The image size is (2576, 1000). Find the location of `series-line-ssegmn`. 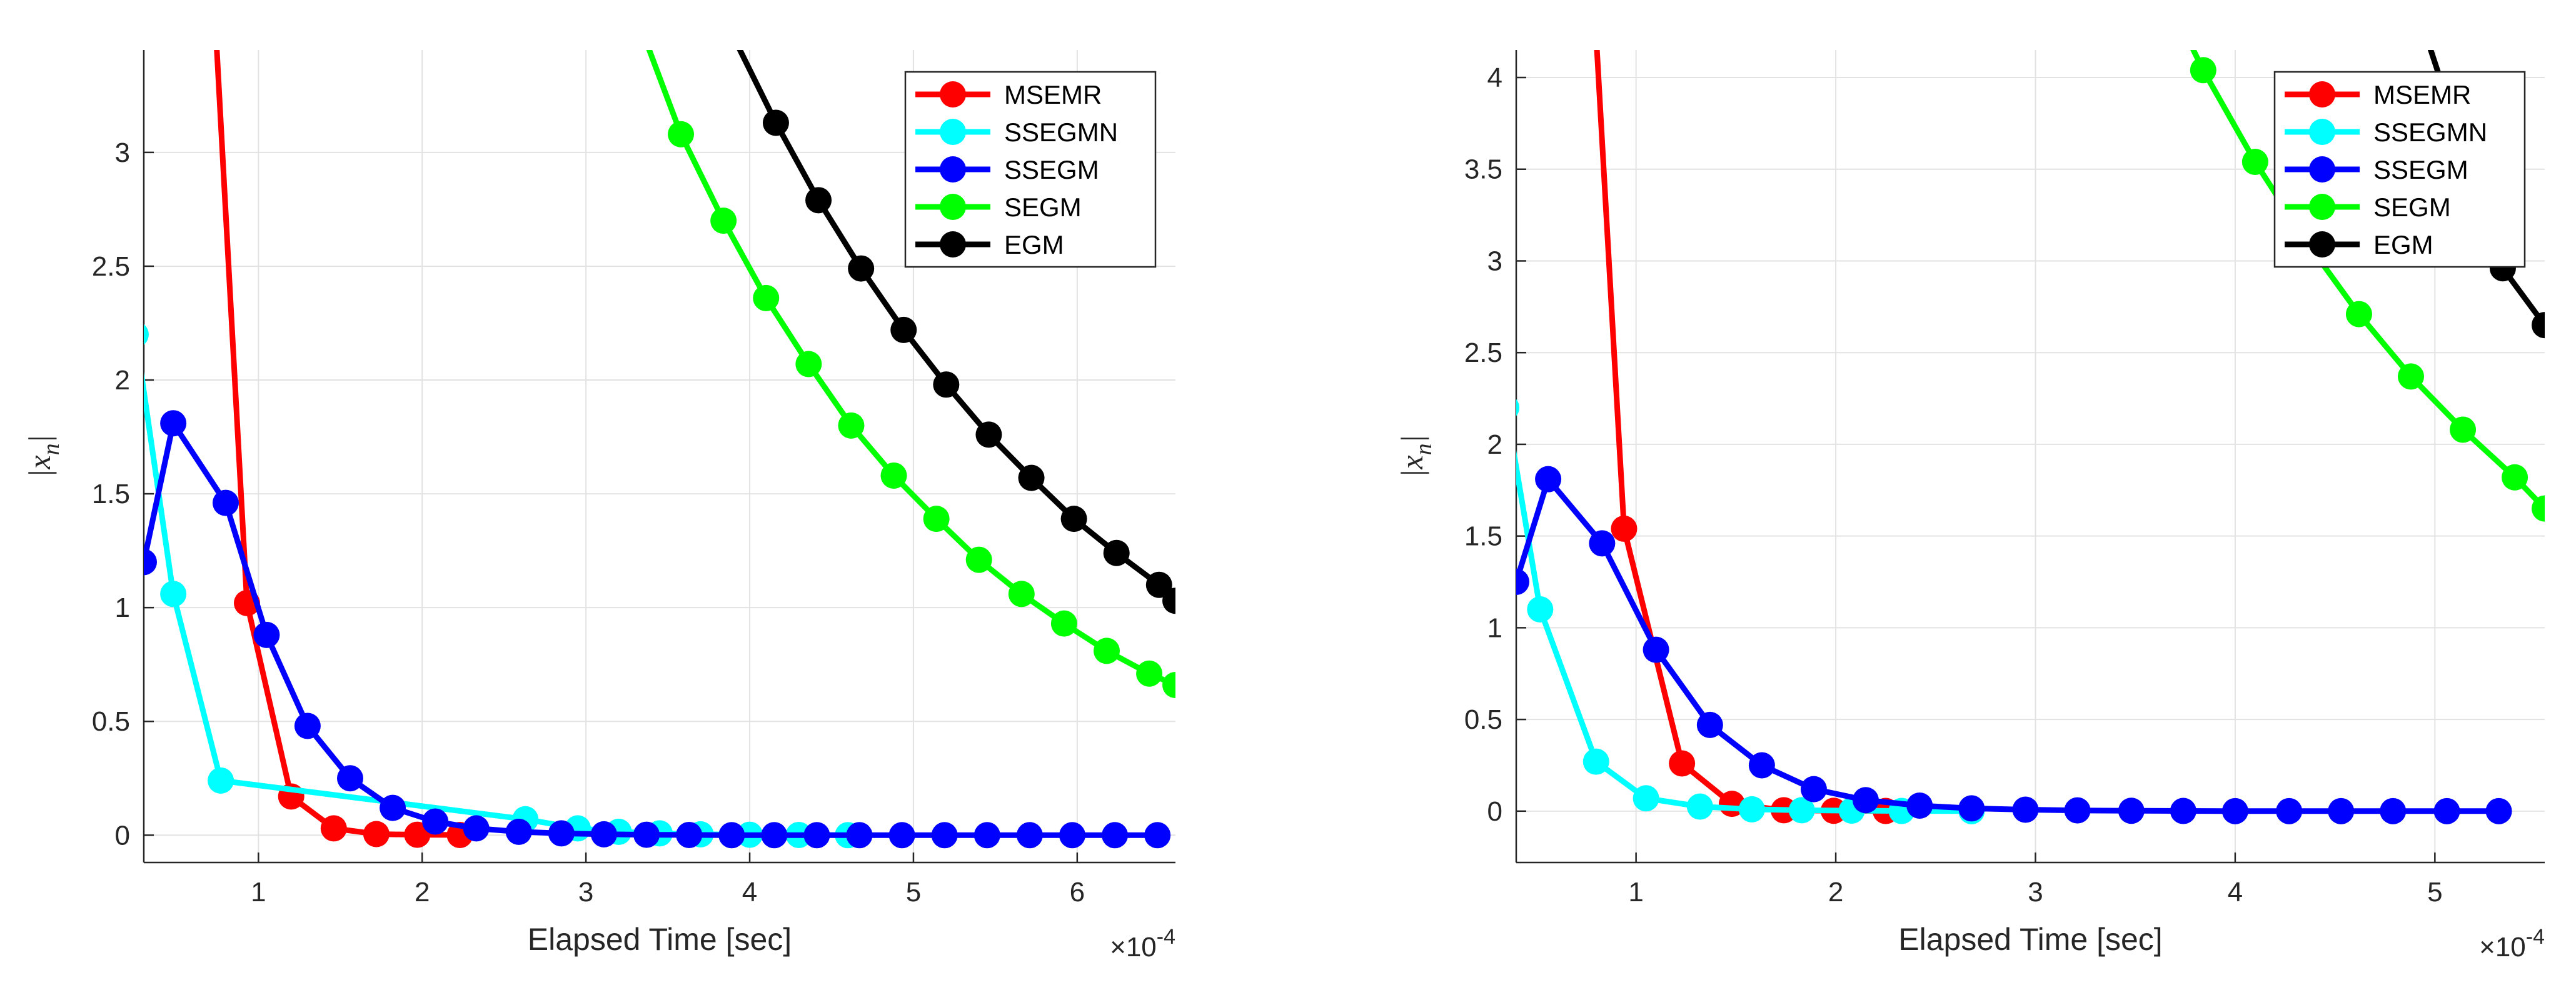

series-line-ssegmn is located at coordinates (496, 604).